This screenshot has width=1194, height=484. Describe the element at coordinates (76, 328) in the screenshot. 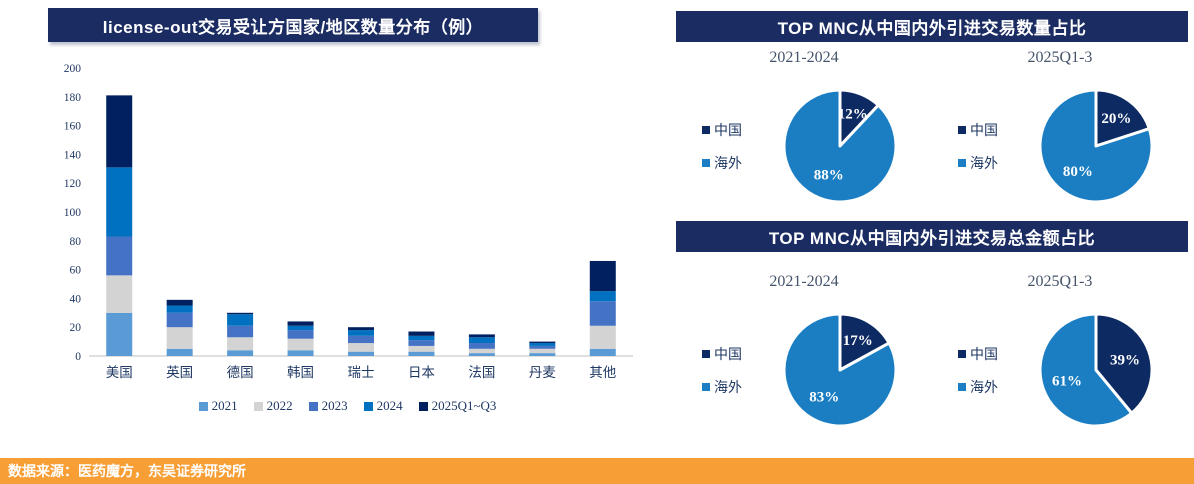

I see `y-tick-label: 20` at that location.